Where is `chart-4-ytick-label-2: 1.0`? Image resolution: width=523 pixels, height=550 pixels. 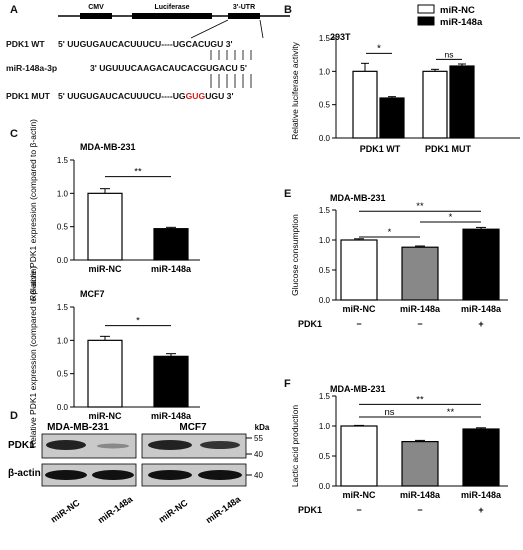
chart-4-ytick-label-2: 1.0 is located at coordinates (325, 426).